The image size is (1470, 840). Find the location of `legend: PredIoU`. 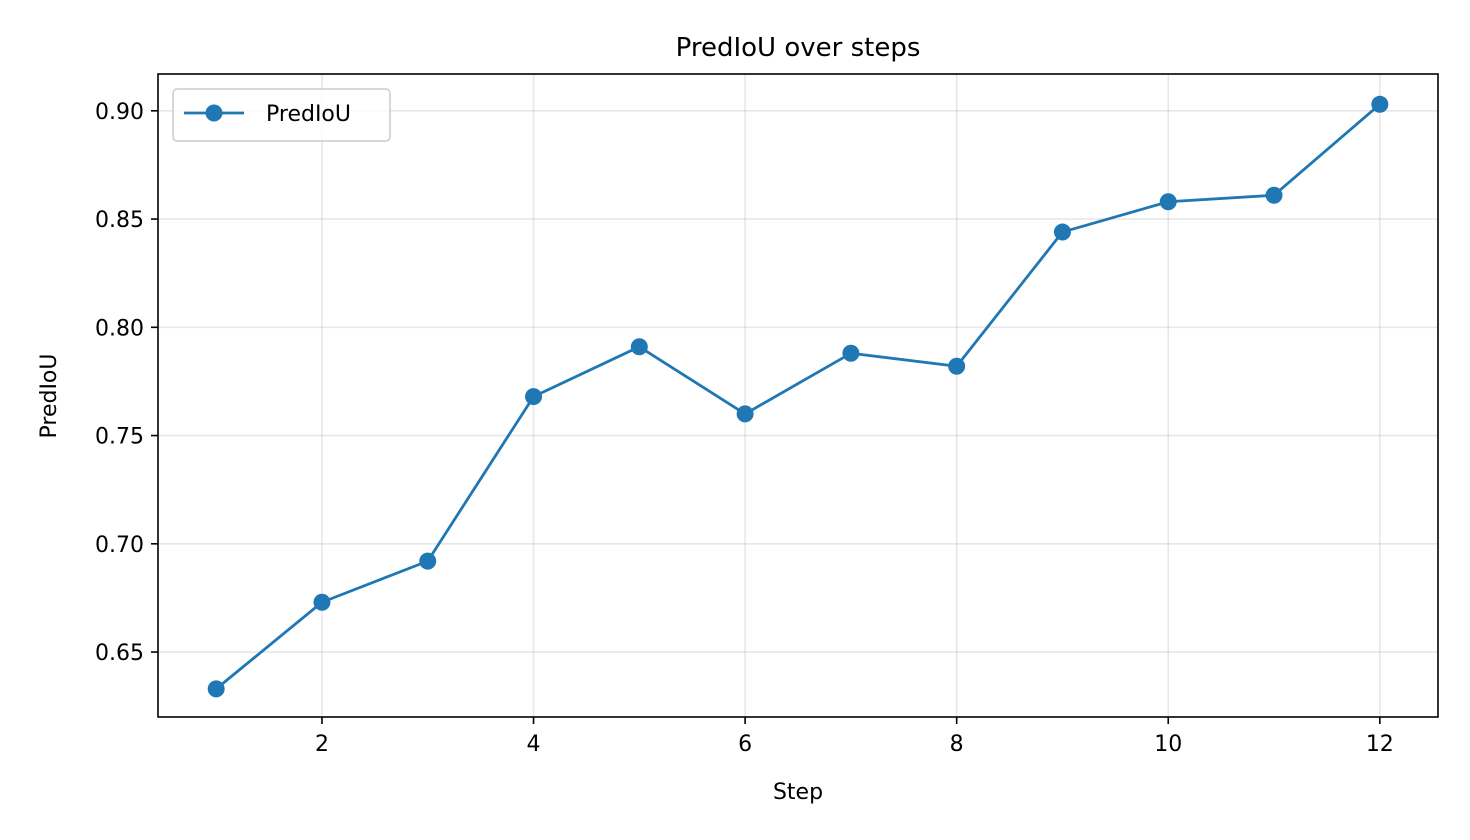

legend: PredIoU is located at coordinates (281, 115).